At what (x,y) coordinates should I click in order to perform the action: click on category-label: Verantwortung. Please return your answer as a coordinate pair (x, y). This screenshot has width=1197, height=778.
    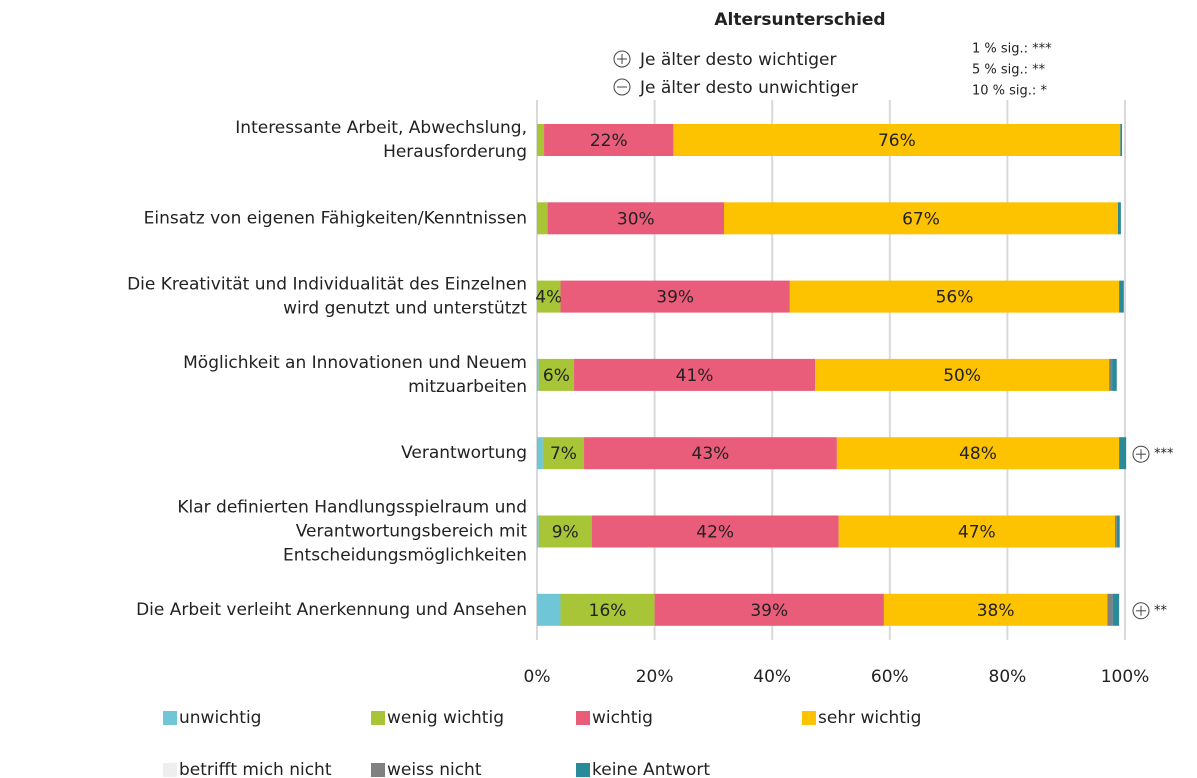
    Looking at the image, I should click on (464, 453).